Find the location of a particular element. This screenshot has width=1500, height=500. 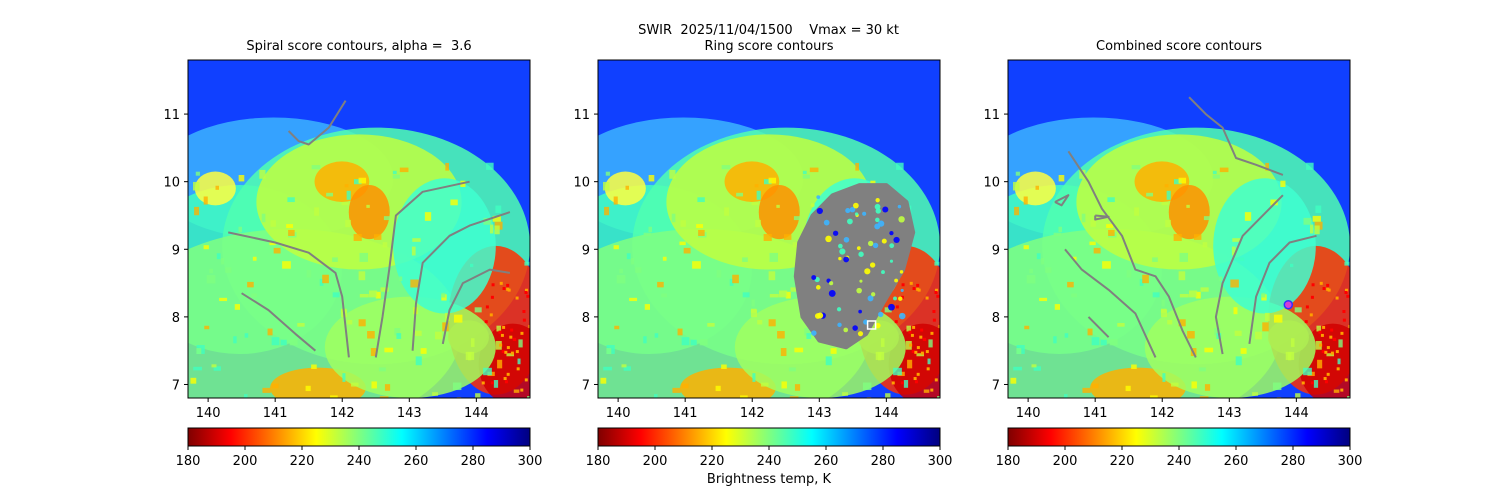

panel-title-ring: Ring score contours is located at coordinates (769, 46).